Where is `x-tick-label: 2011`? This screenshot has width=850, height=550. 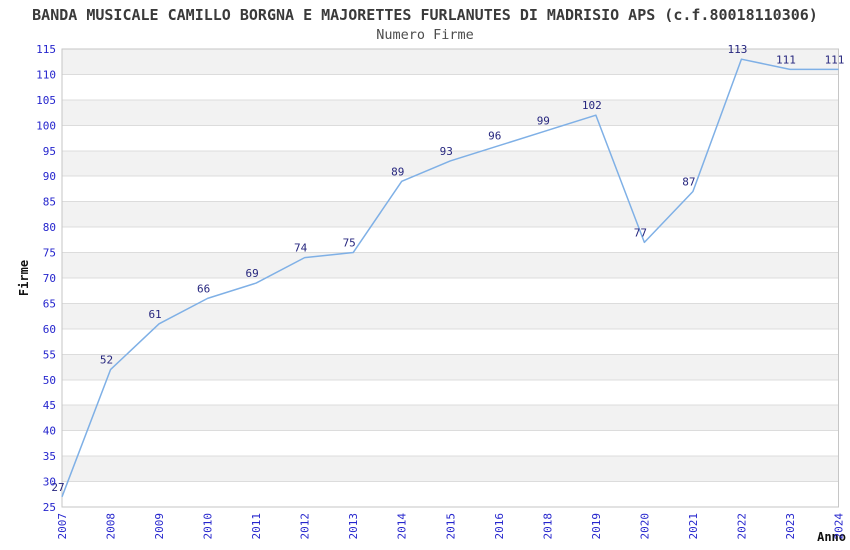
x-tick-label: 2011 is located at coordinates (256, 526).